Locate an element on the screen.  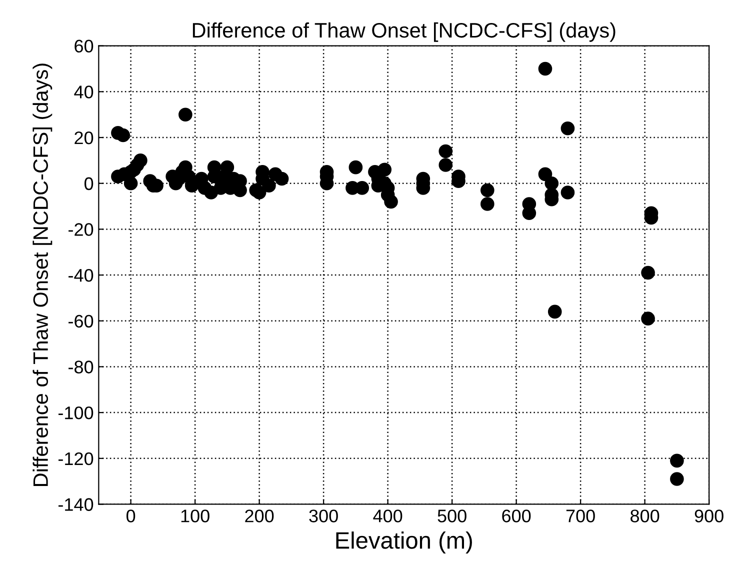
y-tick-label: -120 is located at coordinates (76, 459).